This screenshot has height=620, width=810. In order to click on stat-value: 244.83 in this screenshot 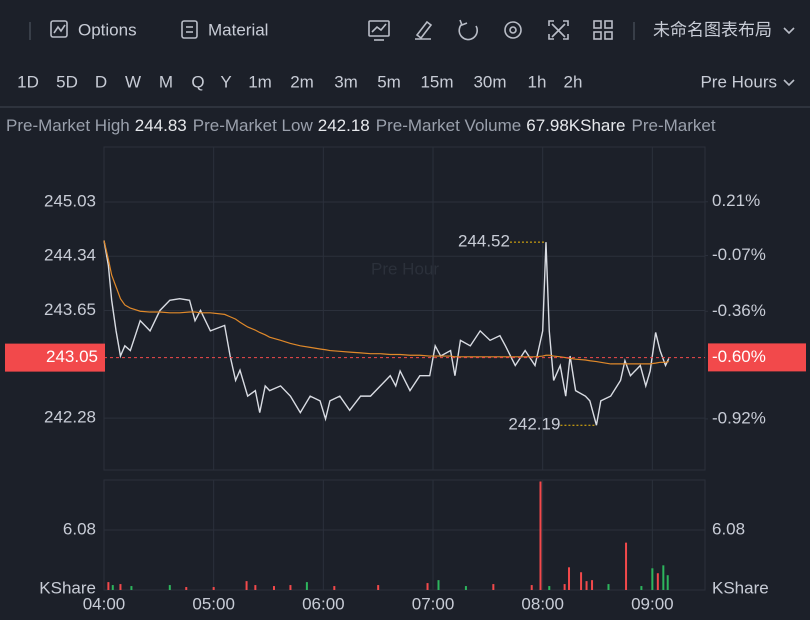, I will do `click(161, 125)`.